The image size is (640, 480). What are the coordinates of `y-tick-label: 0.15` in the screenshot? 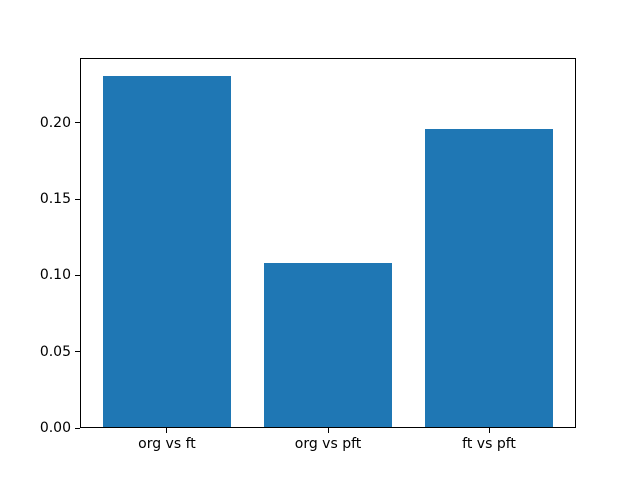 It's located at (55, 199).